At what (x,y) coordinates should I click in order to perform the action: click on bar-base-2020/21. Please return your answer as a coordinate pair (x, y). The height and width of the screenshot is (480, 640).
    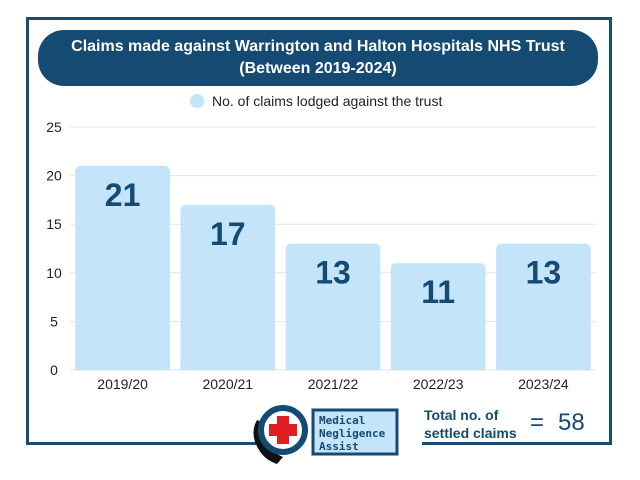
    Looking at the image, I should click on (228, 367).